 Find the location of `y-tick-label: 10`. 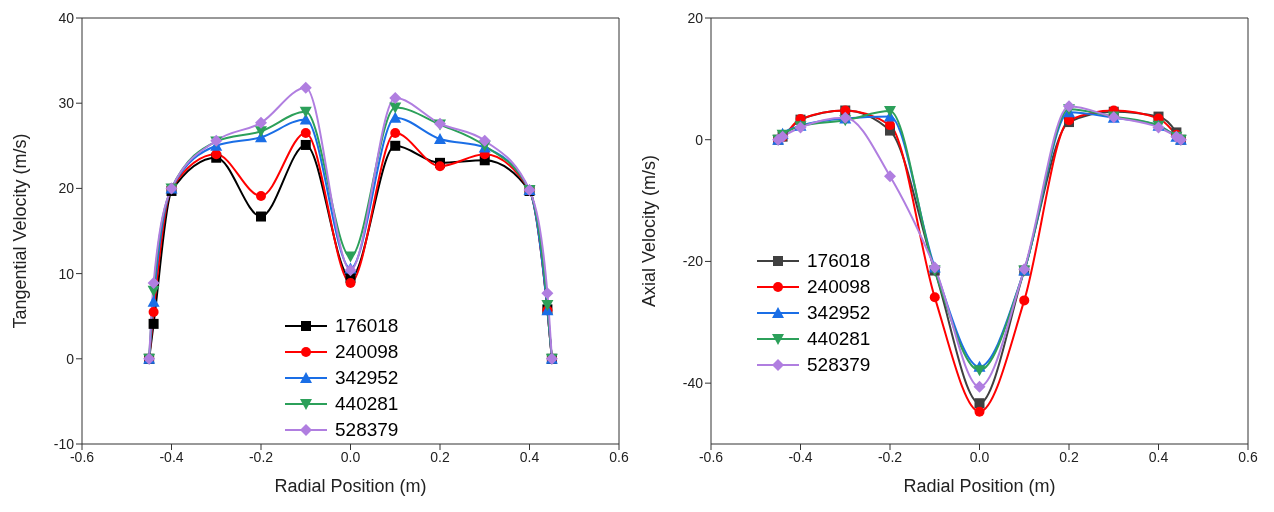

y-tick-label: 10 is located at coordinates (66, 273).